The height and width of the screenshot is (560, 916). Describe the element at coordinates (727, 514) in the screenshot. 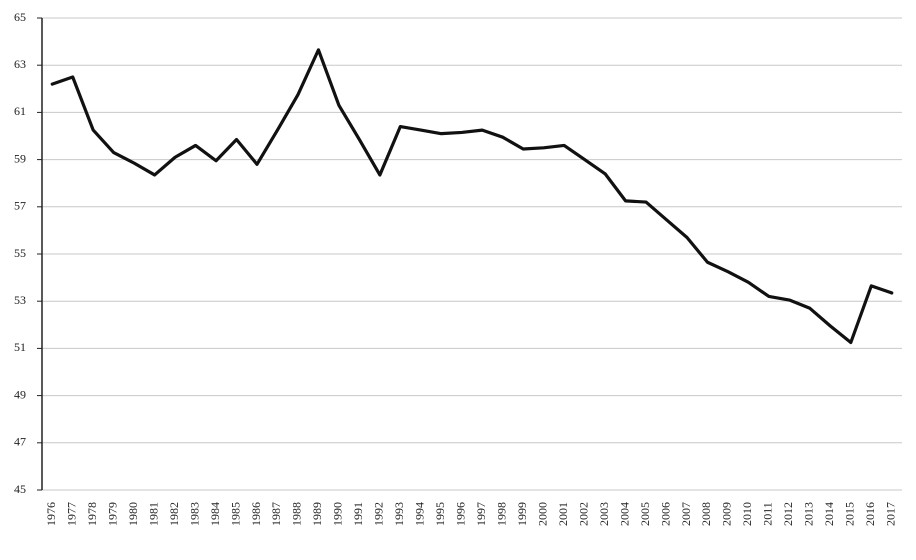

I see `x-tick-label: 2009` at that location.